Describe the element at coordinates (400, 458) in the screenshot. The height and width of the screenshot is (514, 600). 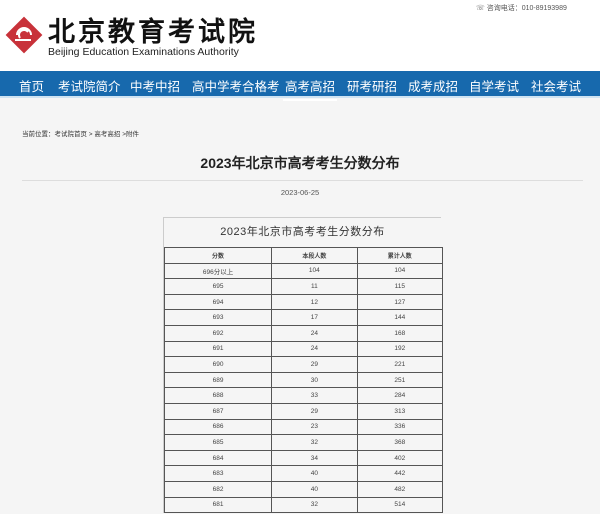
I see `cell-cumulative: 402` at that location.